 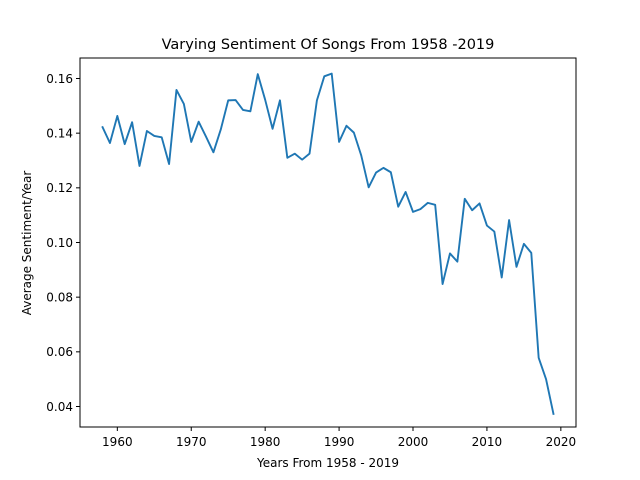 I want to click on x-tick-label: 2020, so click(x=561, y=442).